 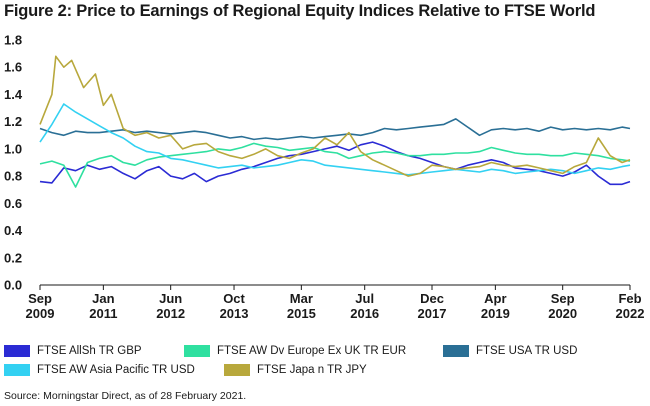 What do you see at coordinates (364, 313) in the screenshot?
I see `x-tick-label: 2016` at bounding box center [364, 313].